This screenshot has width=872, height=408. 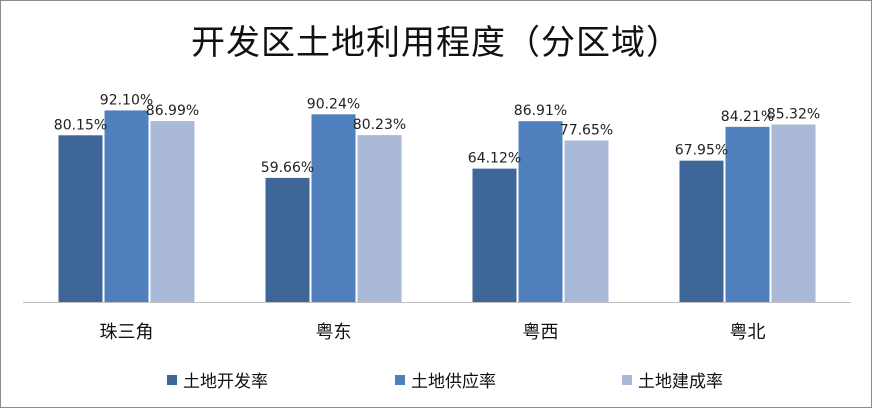 What do you see at coordinates (541, 332) in the screenshot?
I see `category-label-2: 粤西` at bounding box center [541, 332].